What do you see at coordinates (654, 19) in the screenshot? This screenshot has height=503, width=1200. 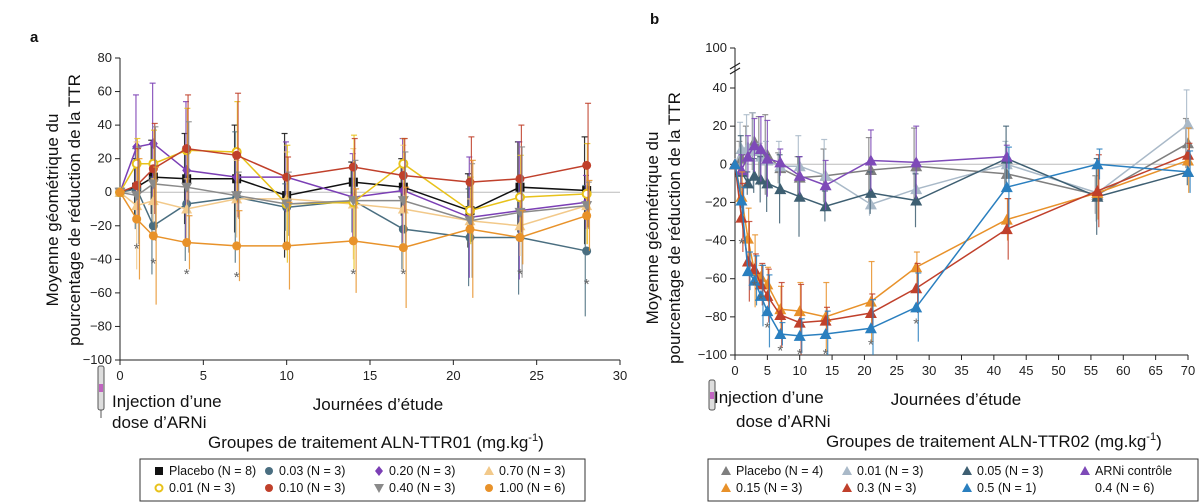 I see `panel-b-label: b` at bounding box center [654, 19].